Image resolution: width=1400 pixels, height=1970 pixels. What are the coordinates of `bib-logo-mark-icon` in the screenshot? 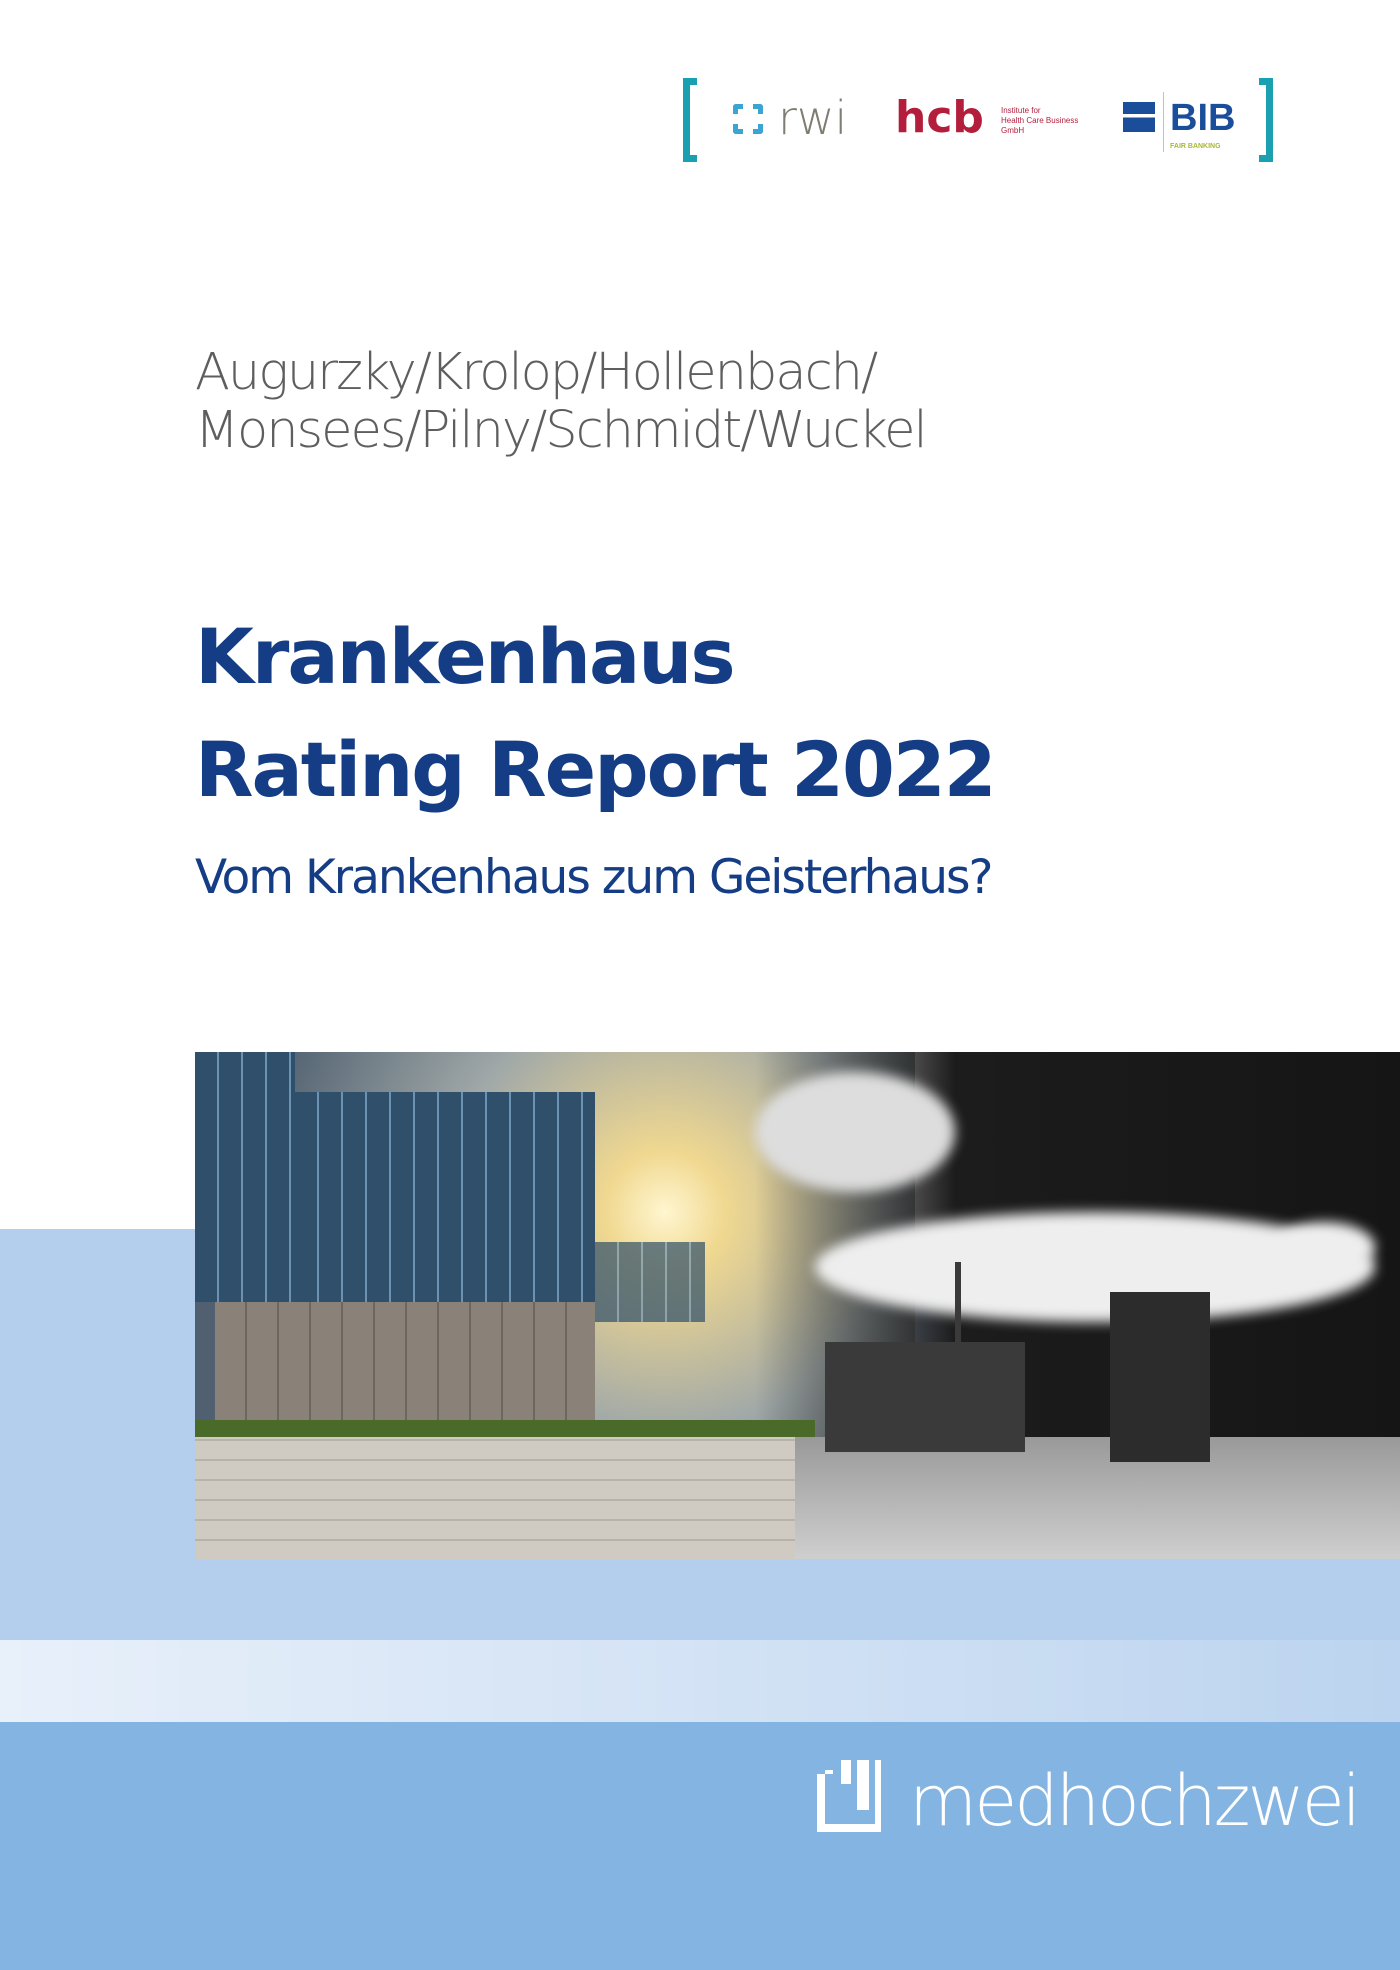 It's located at (1139, 117).